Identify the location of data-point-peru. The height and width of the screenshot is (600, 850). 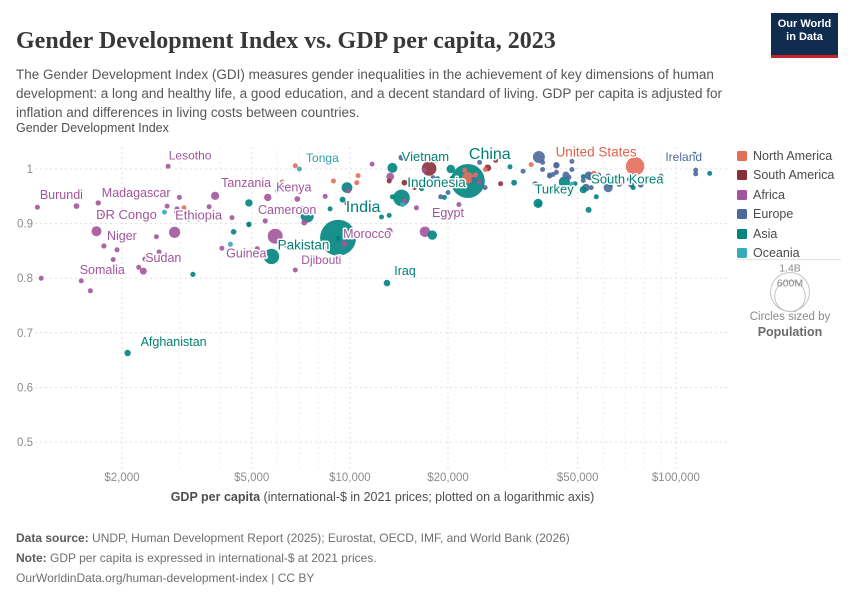
(404, 182).